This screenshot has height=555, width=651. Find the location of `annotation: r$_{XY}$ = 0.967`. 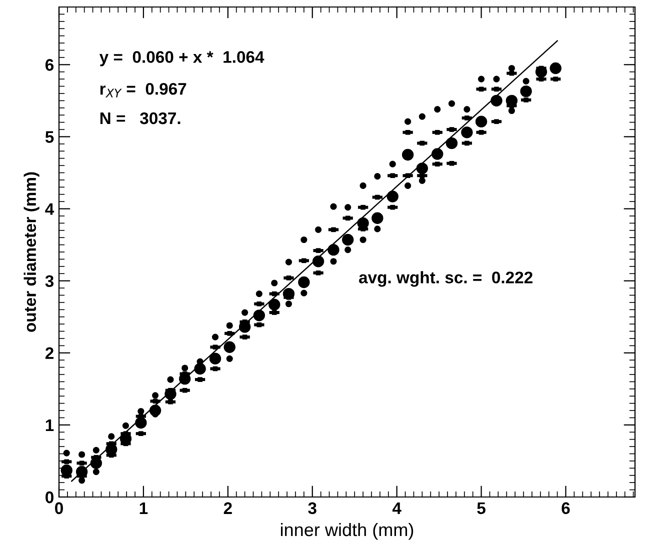

annotation: r$_{XY}$ = 0.967 is located at coordinates (143, 90).